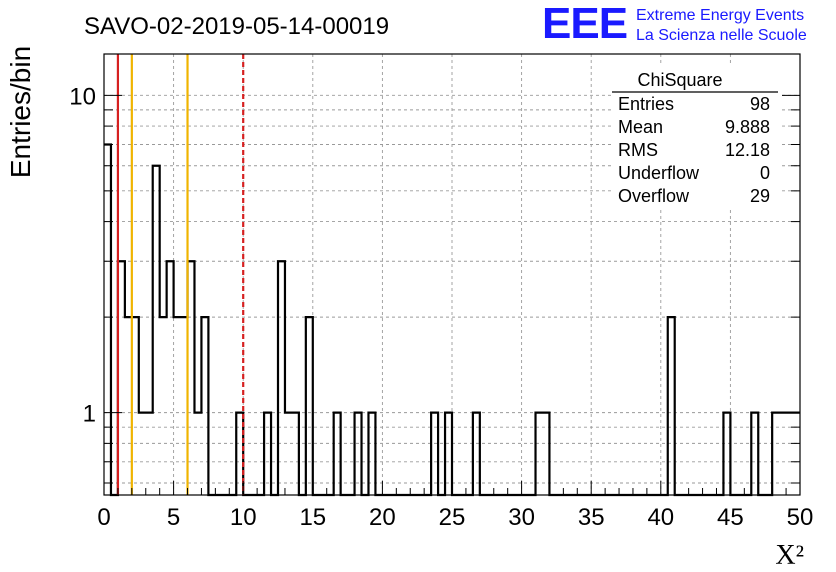  What do you see at coordinates (679, 80) in the screenshot?
I see `stats-box-title: ChiSquare` at bounding box center [679, 80].